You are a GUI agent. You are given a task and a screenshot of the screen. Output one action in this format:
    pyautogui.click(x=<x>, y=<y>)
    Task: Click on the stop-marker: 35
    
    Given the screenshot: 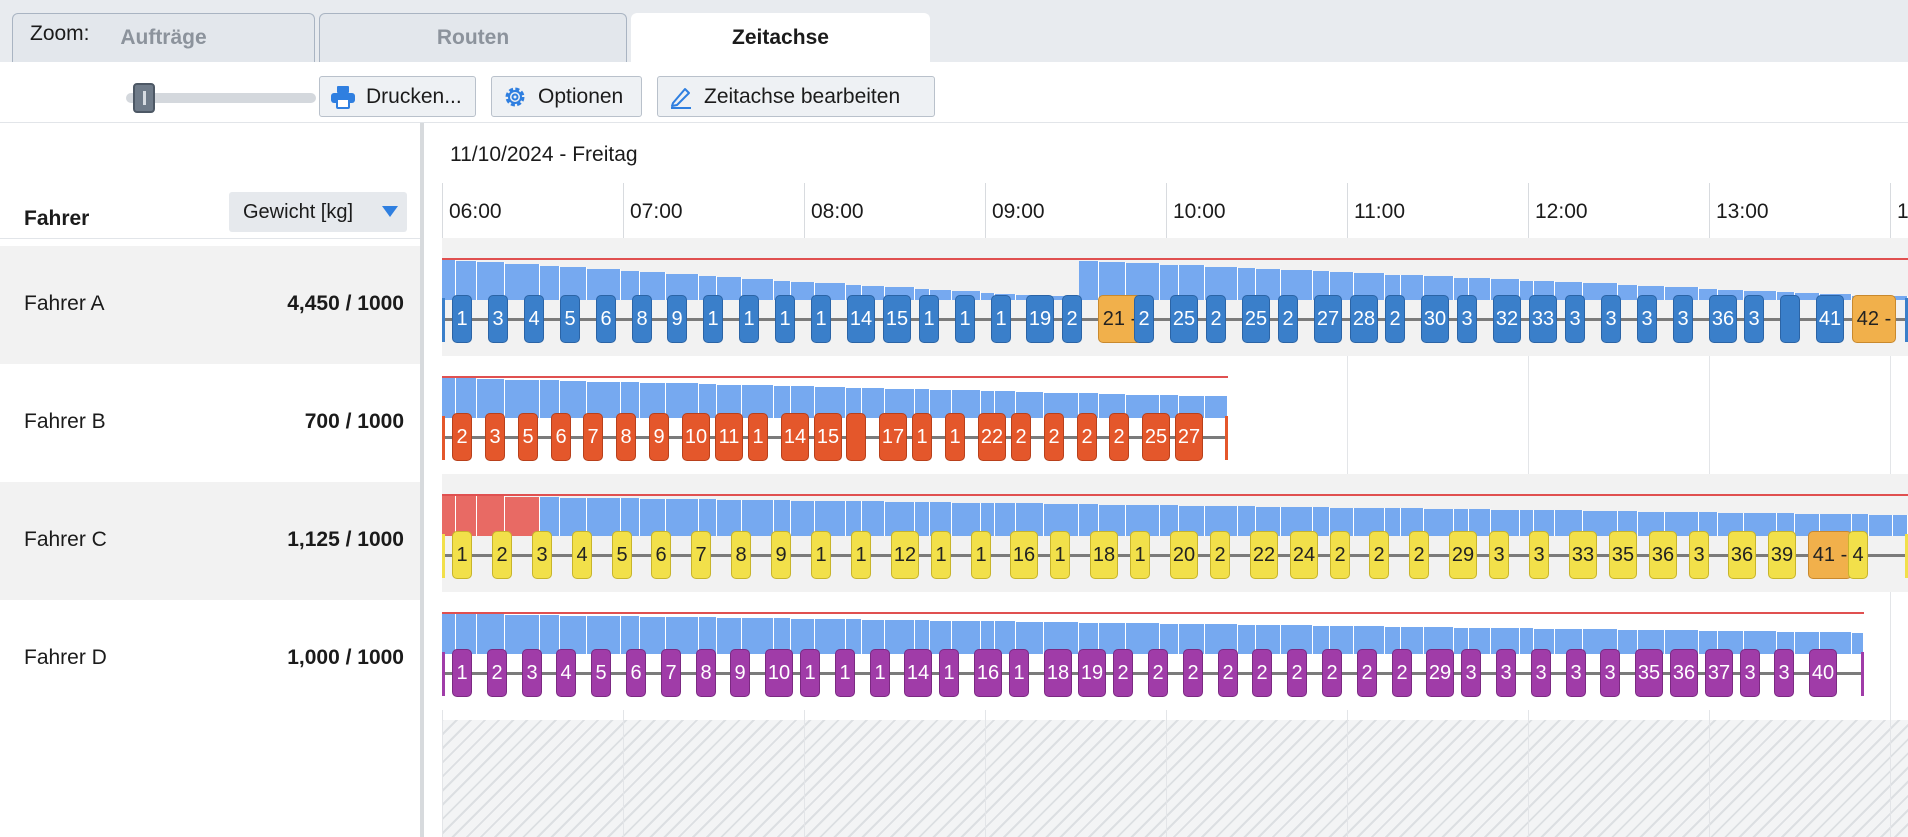 What is the action you would take?
    pyautogui.click(x=1623, y=555)
    